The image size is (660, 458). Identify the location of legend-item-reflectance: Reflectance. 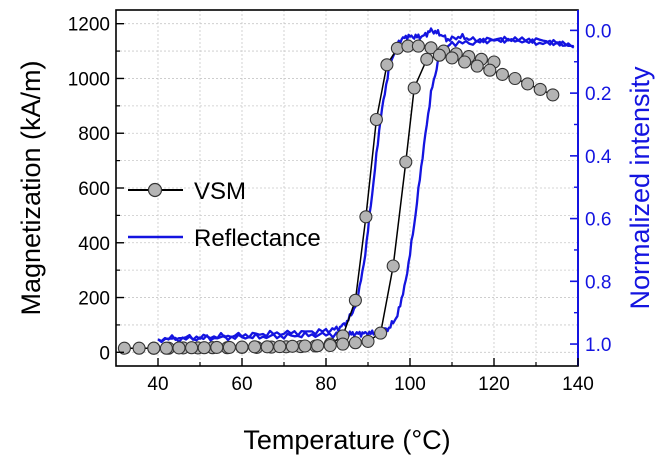
(224, 238).